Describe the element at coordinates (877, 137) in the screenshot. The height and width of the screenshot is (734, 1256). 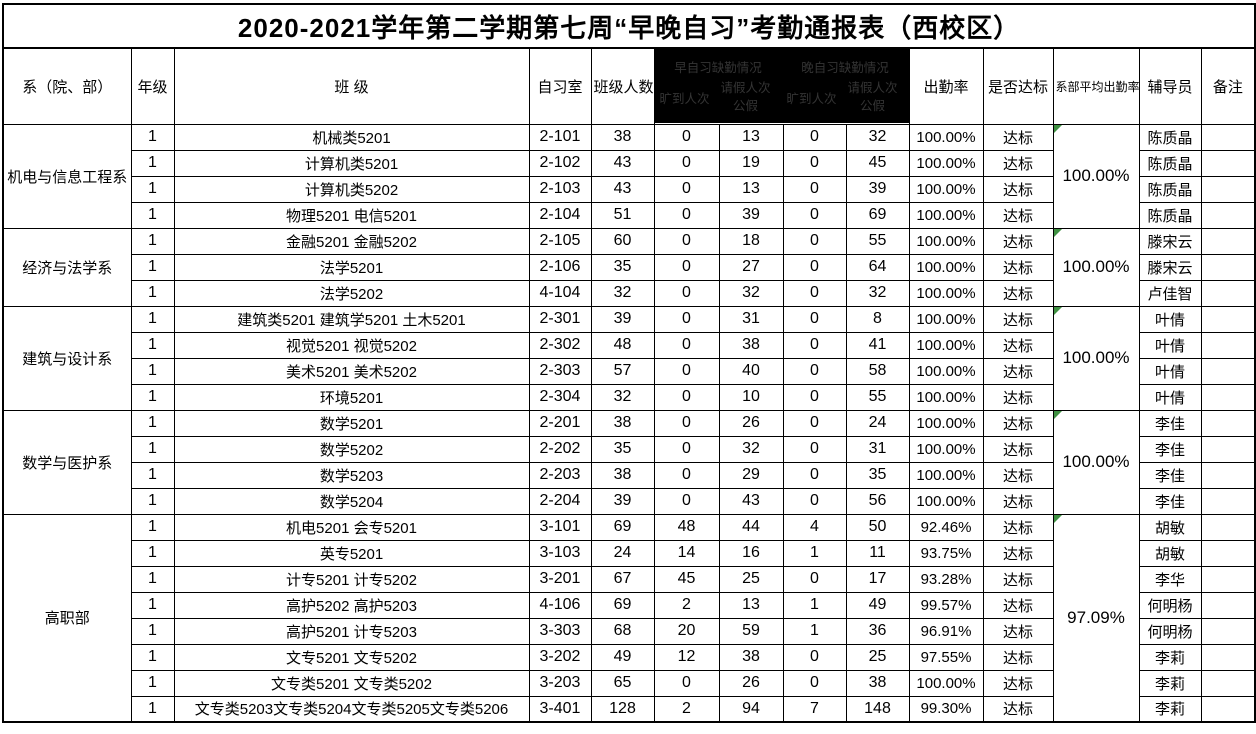
I see `evening-leave-cell: 32` at that location.